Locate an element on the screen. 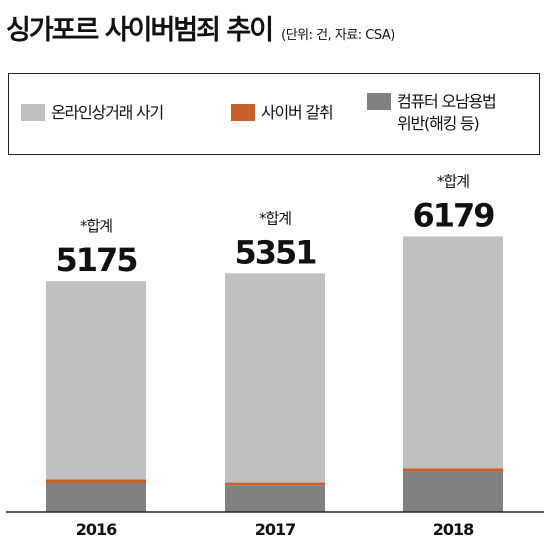 Image resolution: width=550 pixels, height=541 pixels. total-caption-2017: *합계 is located at coordinates (275, 218).